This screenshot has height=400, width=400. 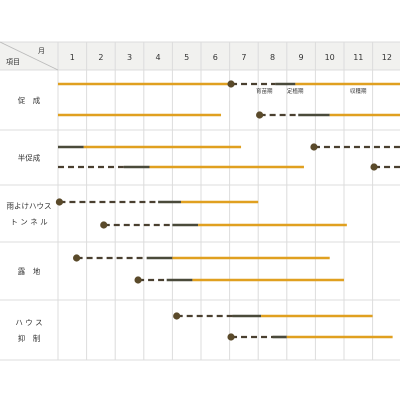 I want to click on month-tick-3: 3, so click(x=129, y=57).